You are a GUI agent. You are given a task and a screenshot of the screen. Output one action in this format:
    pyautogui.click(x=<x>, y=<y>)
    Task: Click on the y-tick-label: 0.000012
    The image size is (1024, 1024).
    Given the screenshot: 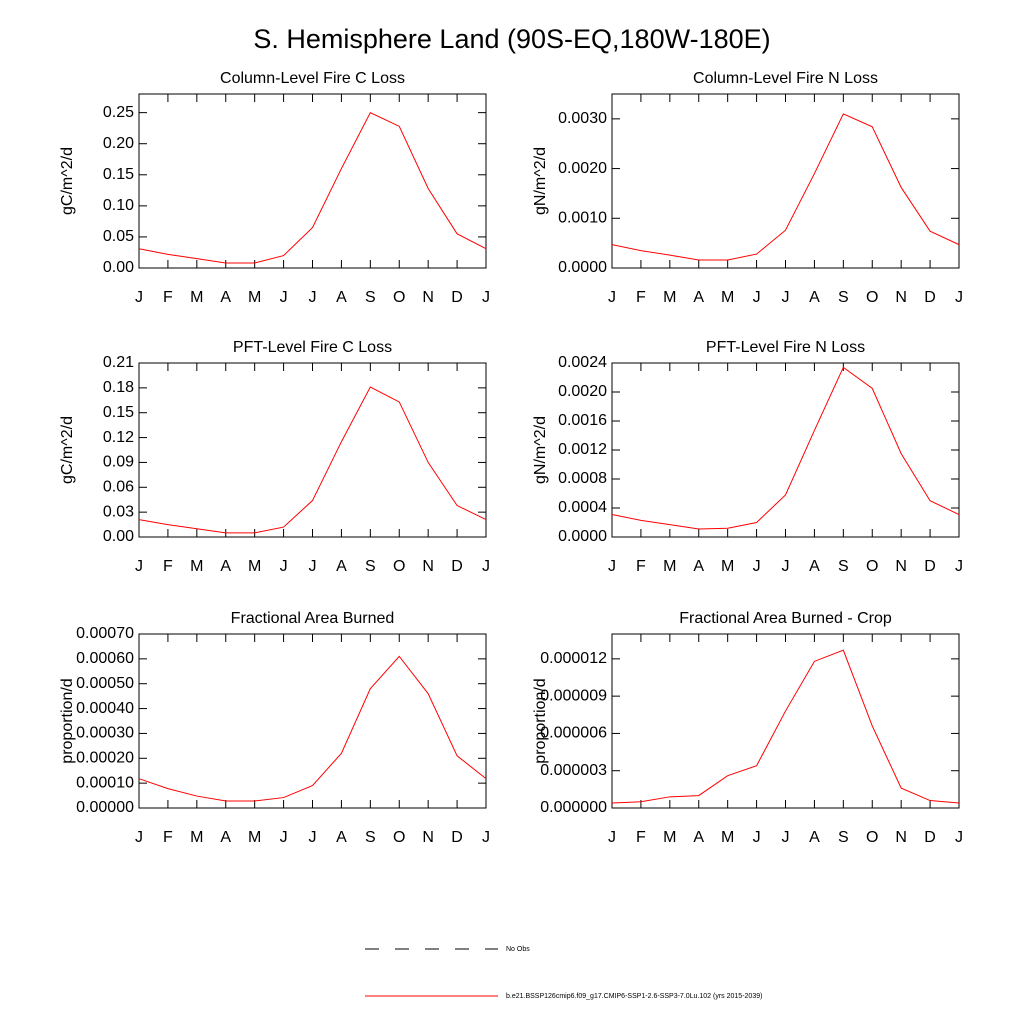 What is the action you would take?
    pyautogui.click(x=573, y=658)
    